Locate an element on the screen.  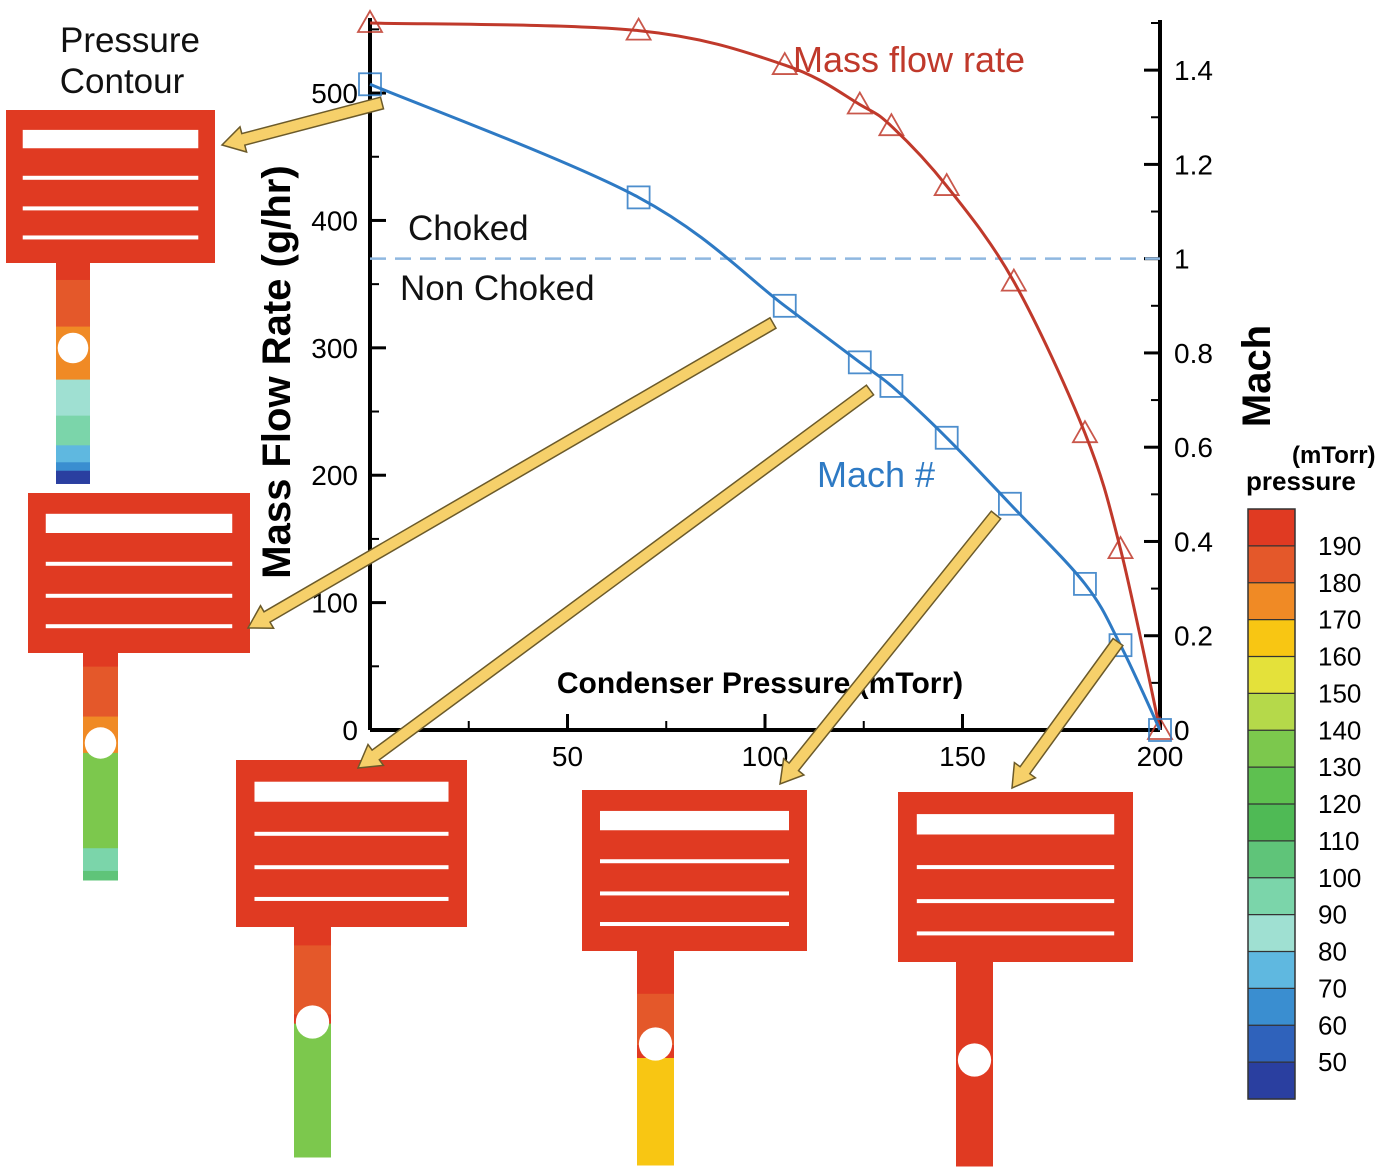
x-tick-label: 100 is located at coordinates (765, 756).